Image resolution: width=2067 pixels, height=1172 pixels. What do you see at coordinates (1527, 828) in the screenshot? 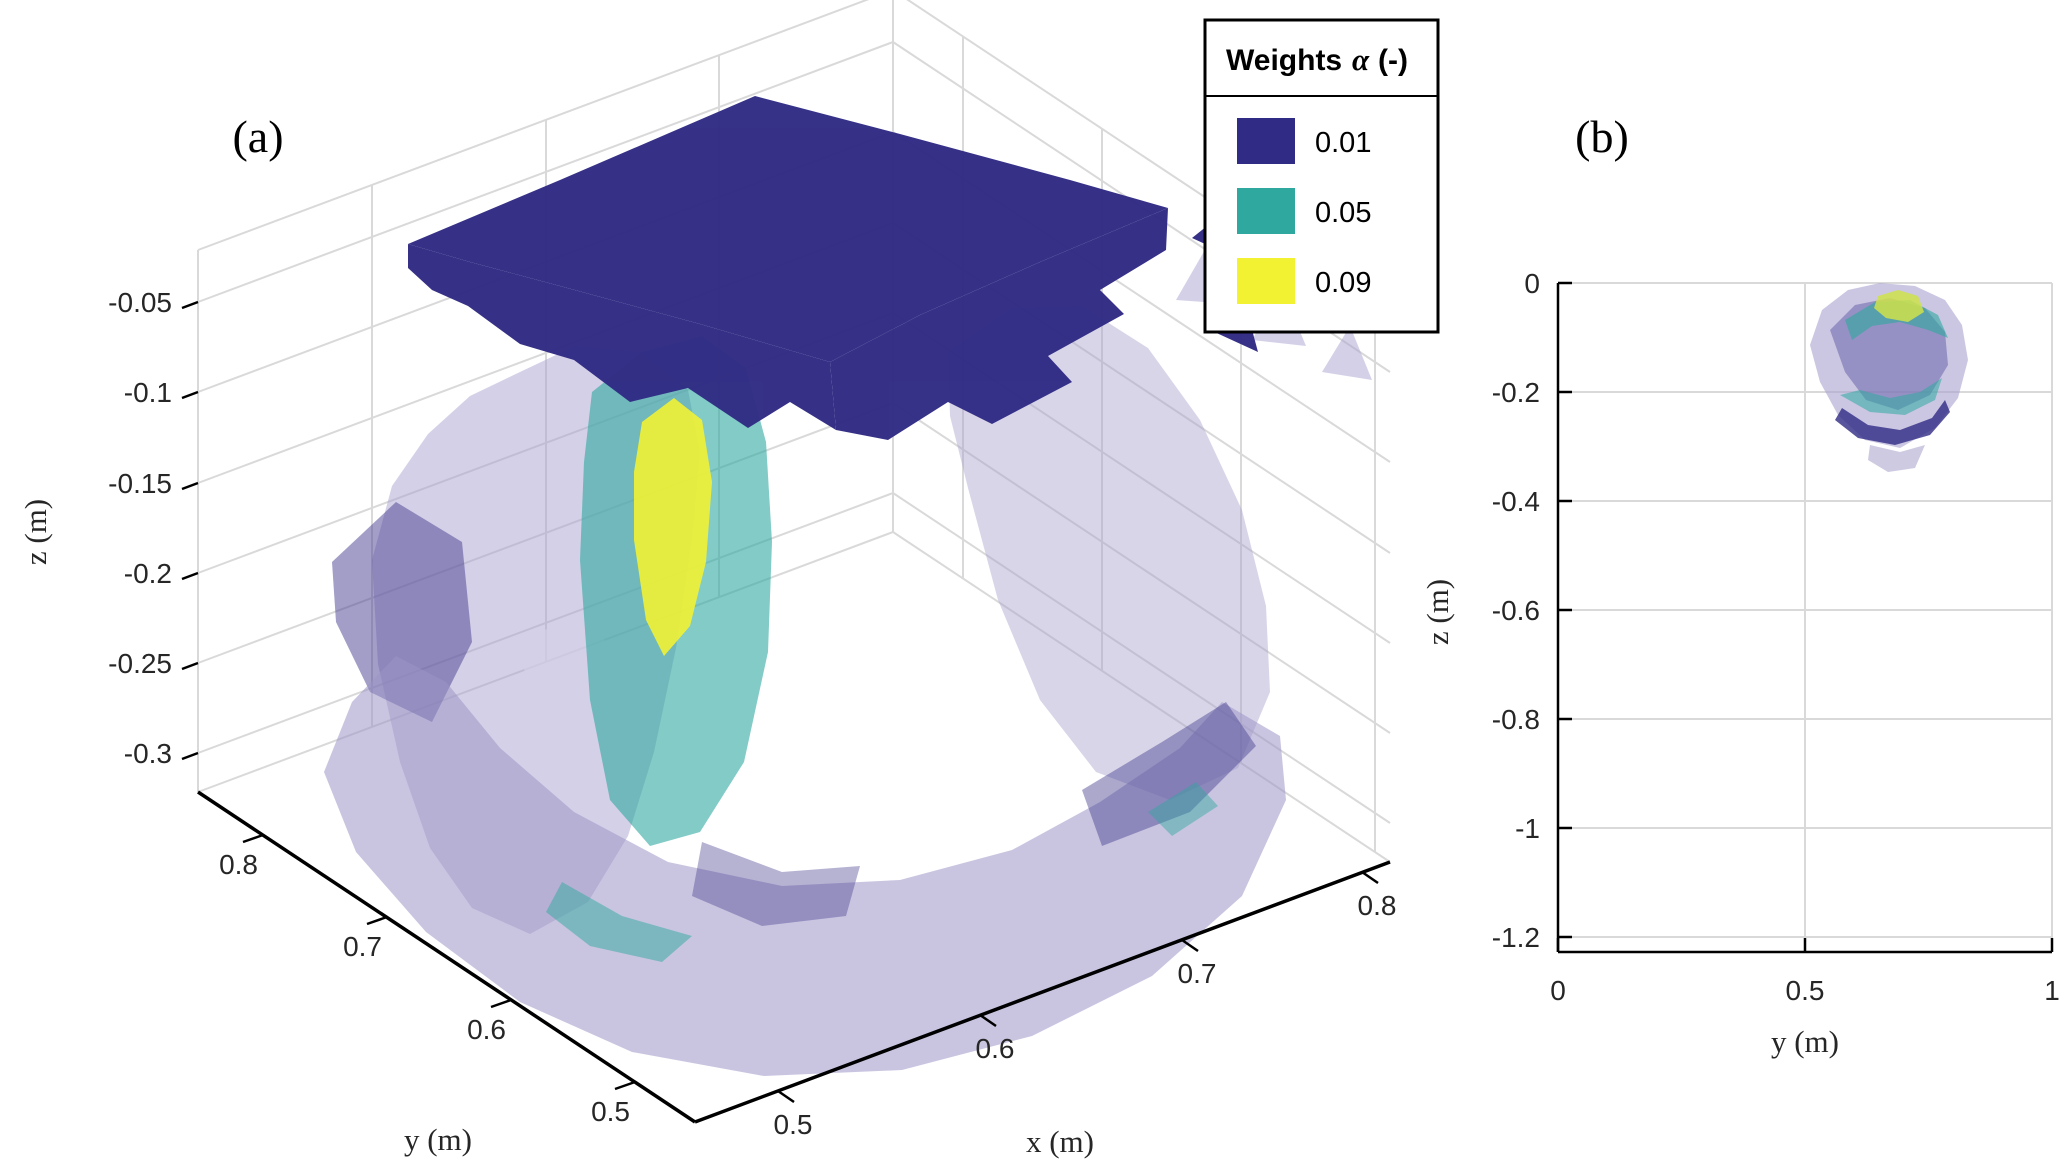
I see `tick-label-z: -1` at bounding box center [1527, 828].